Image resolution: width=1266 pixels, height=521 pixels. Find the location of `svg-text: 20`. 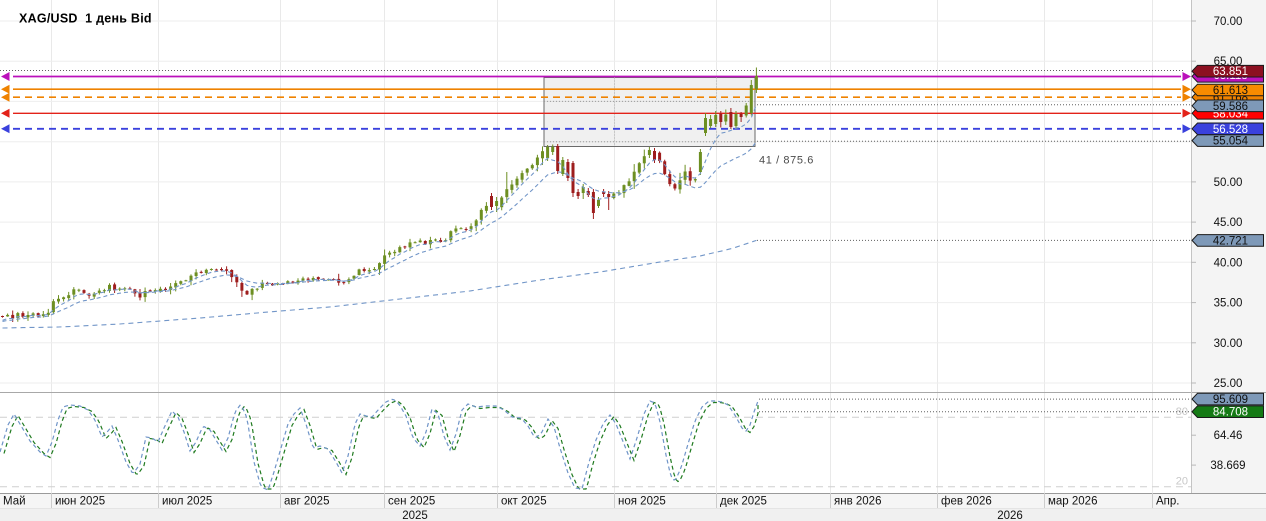

svg-text: 20 is located at coordinates (1182, 482).